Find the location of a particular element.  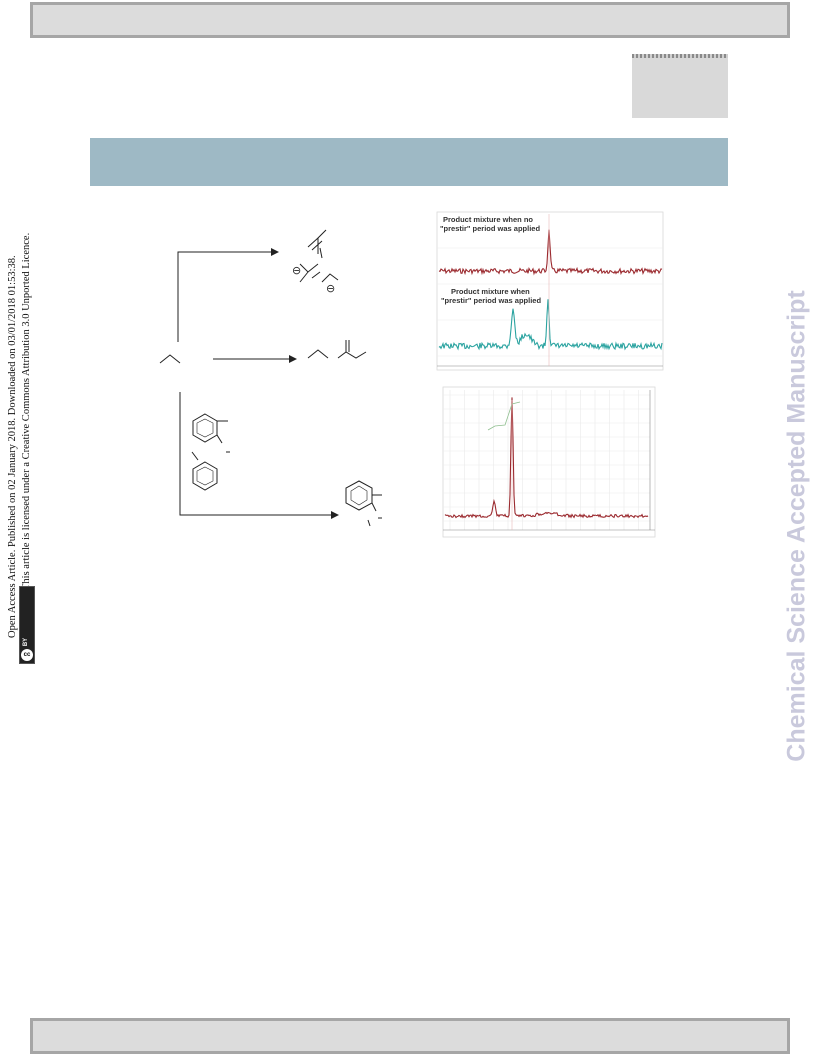

nmr-spectrum-bottom is located at coordinates (549, 462).